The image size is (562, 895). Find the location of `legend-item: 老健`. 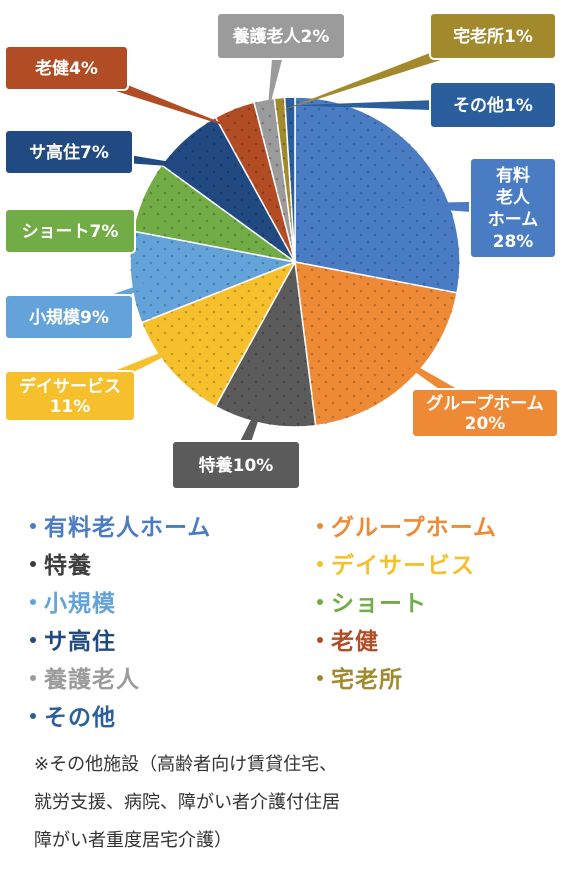

legend-item: 老健 is located at coordinates (348, 639).